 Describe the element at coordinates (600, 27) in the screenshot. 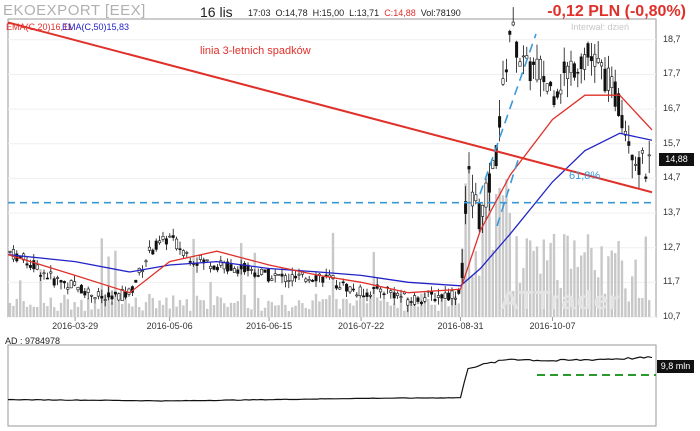

I see `interval-label: Interwał: dzień` at that location.